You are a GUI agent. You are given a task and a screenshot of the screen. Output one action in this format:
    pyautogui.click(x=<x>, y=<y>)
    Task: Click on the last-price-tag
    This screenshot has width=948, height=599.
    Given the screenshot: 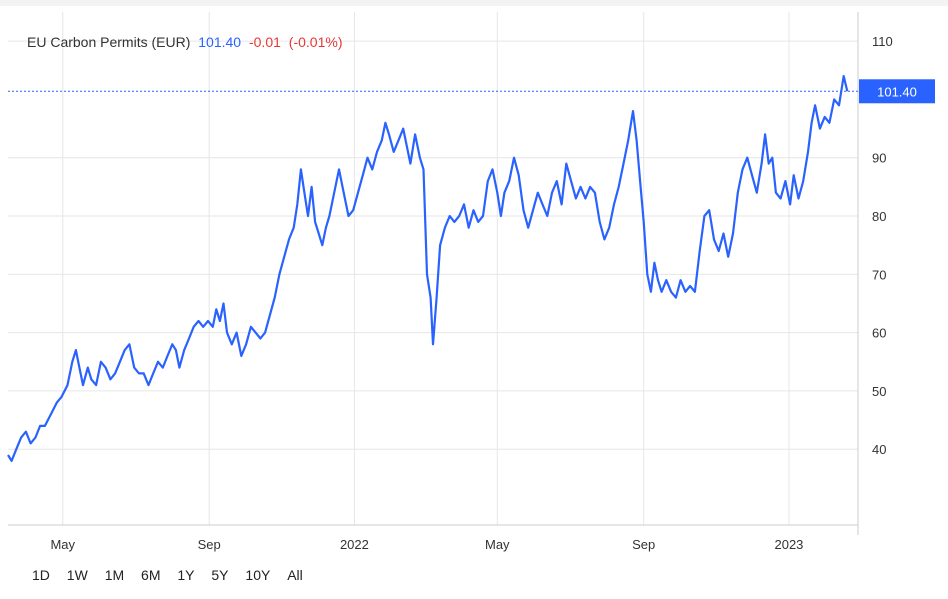 What is the action you would take?
    pyautogui.click(x=897, y=91)
    